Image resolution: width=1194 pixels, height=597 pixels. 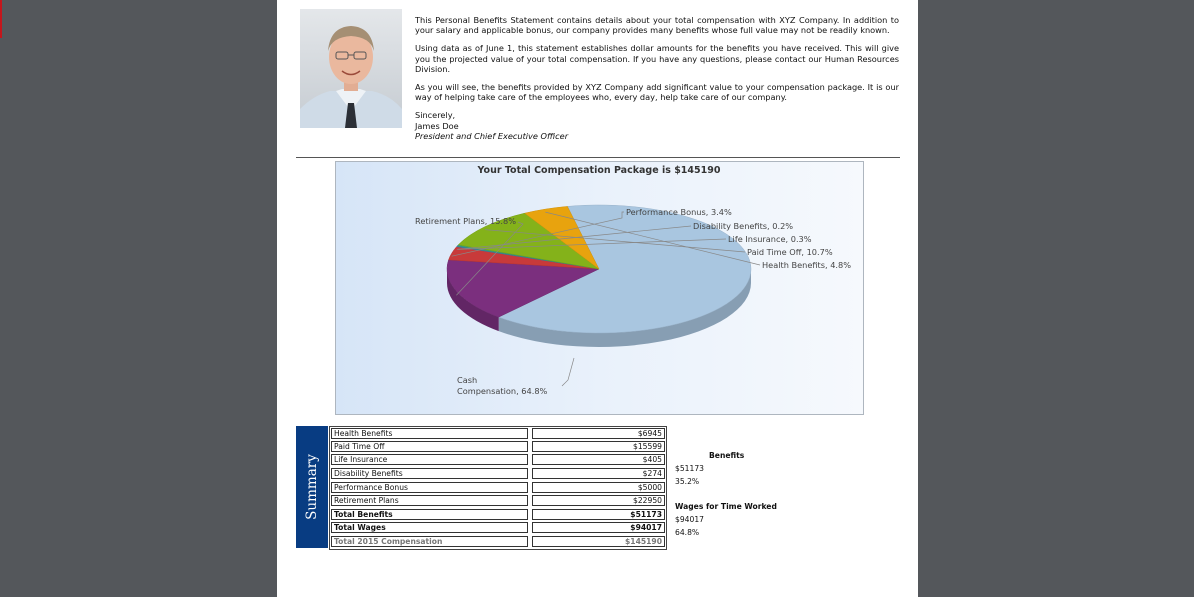 What do you see at coordinates (568, 372) in the screenshot?
I see `label-cash-compensation-leader` at bounding box center [568, 372].